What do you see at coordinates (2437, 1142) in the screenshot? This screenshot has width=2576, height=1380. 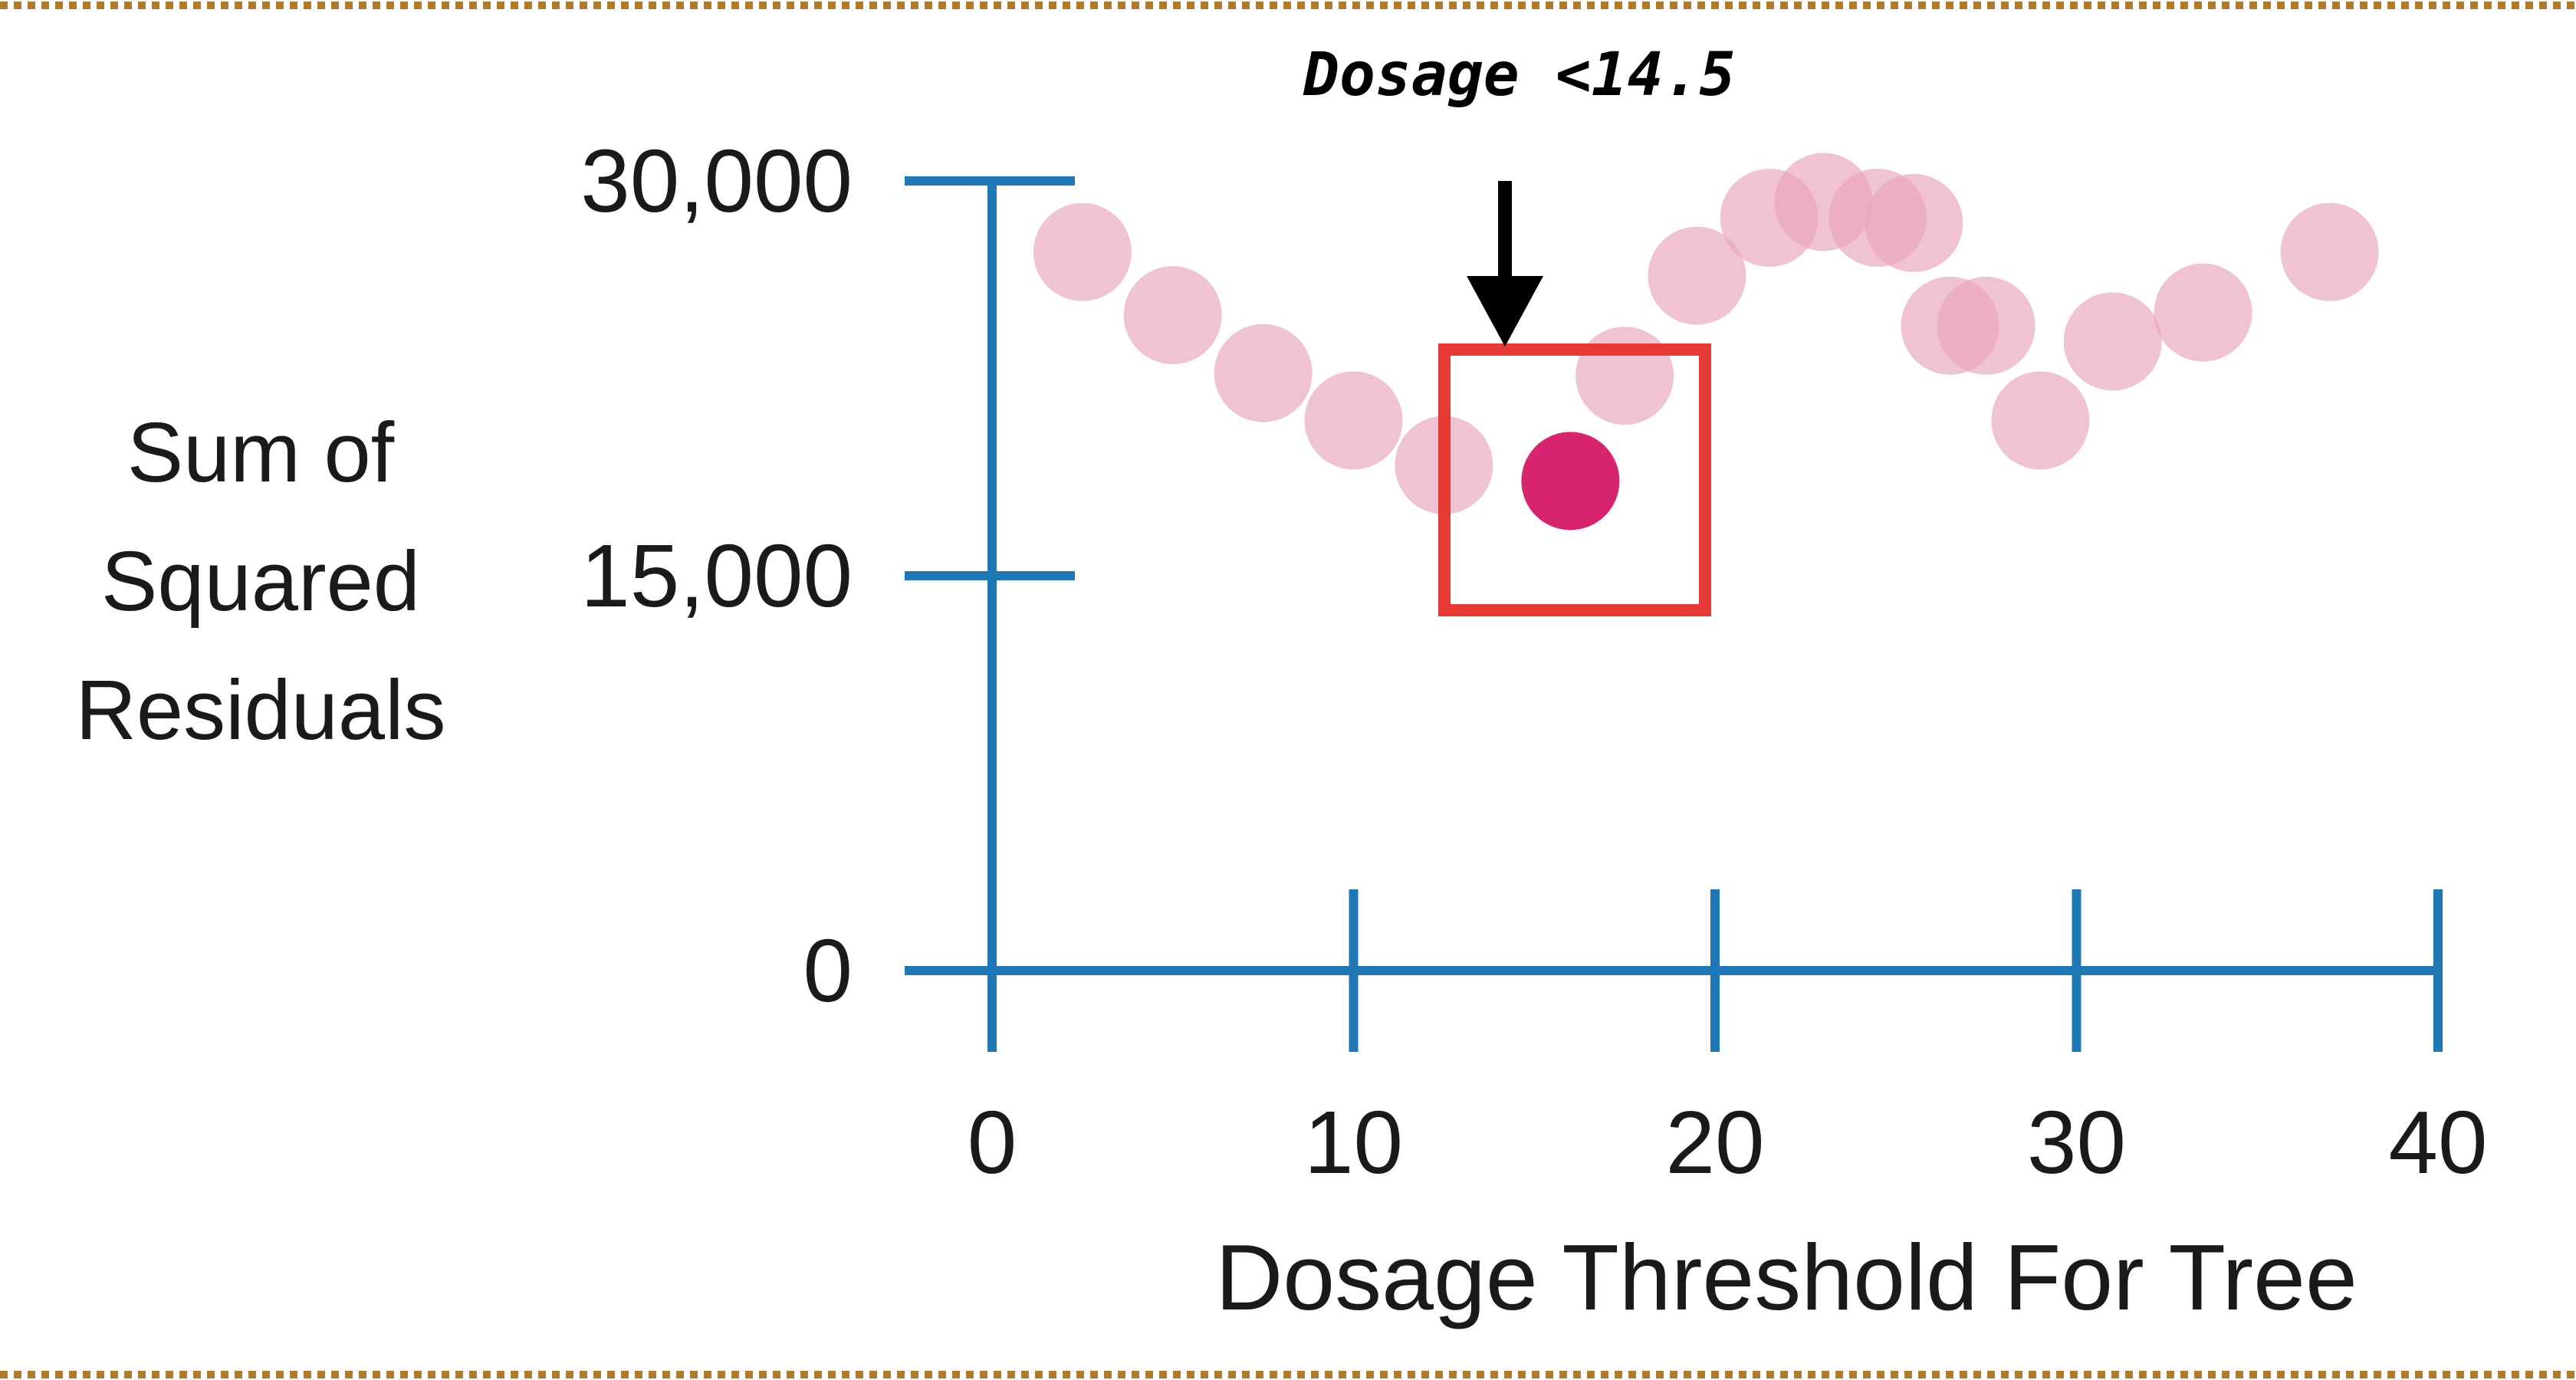 I see `x-tick-label: 40` at bounding box center [2437, 1142].